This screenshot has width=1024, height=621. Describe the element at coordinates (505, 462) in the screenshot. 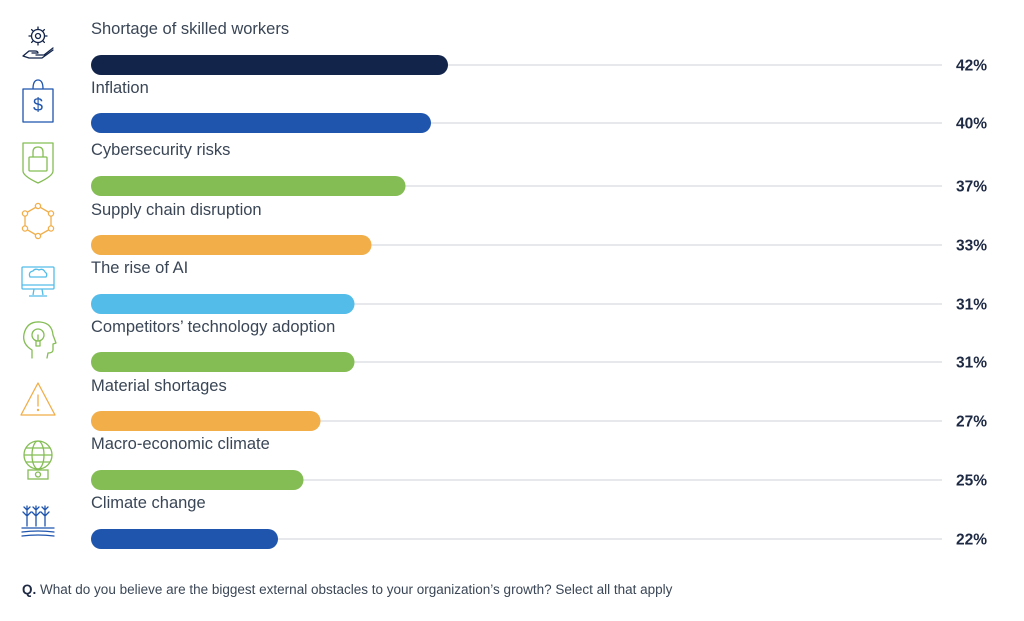

I see `bar-row: Macro-economic climate 25%` at that location.